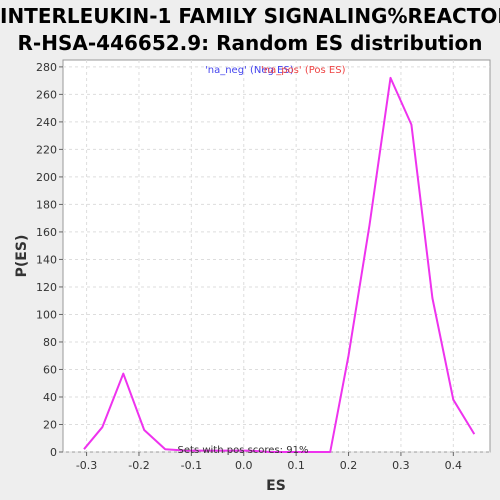 Image resolution: width=500 pixels, height=500 pixels. Describe the element at coordinates (454, 465) in the screenshot. I see `x-tick-label: 0.4` at that location.